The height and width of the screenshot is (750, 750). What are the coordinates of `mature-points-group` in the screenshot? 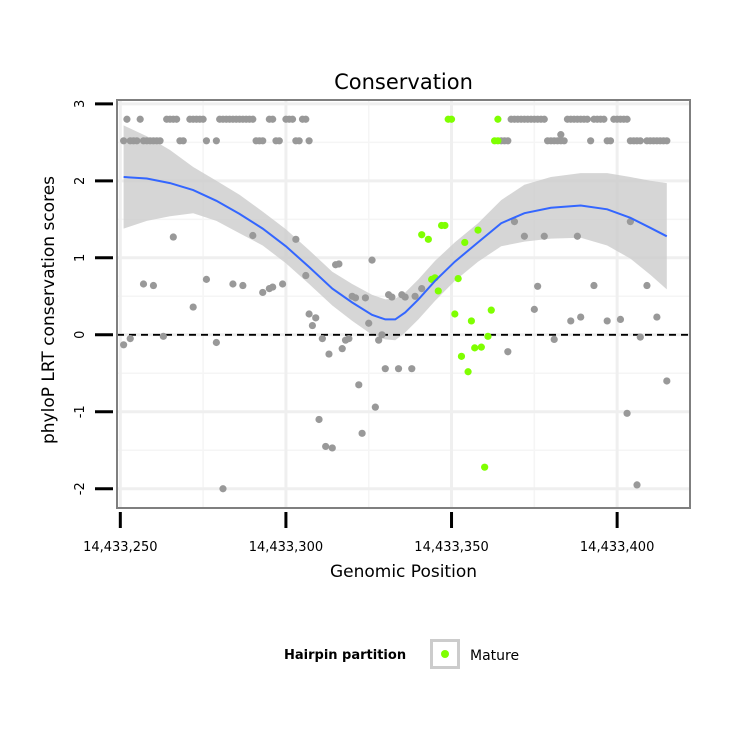 It's located at (460, 293).